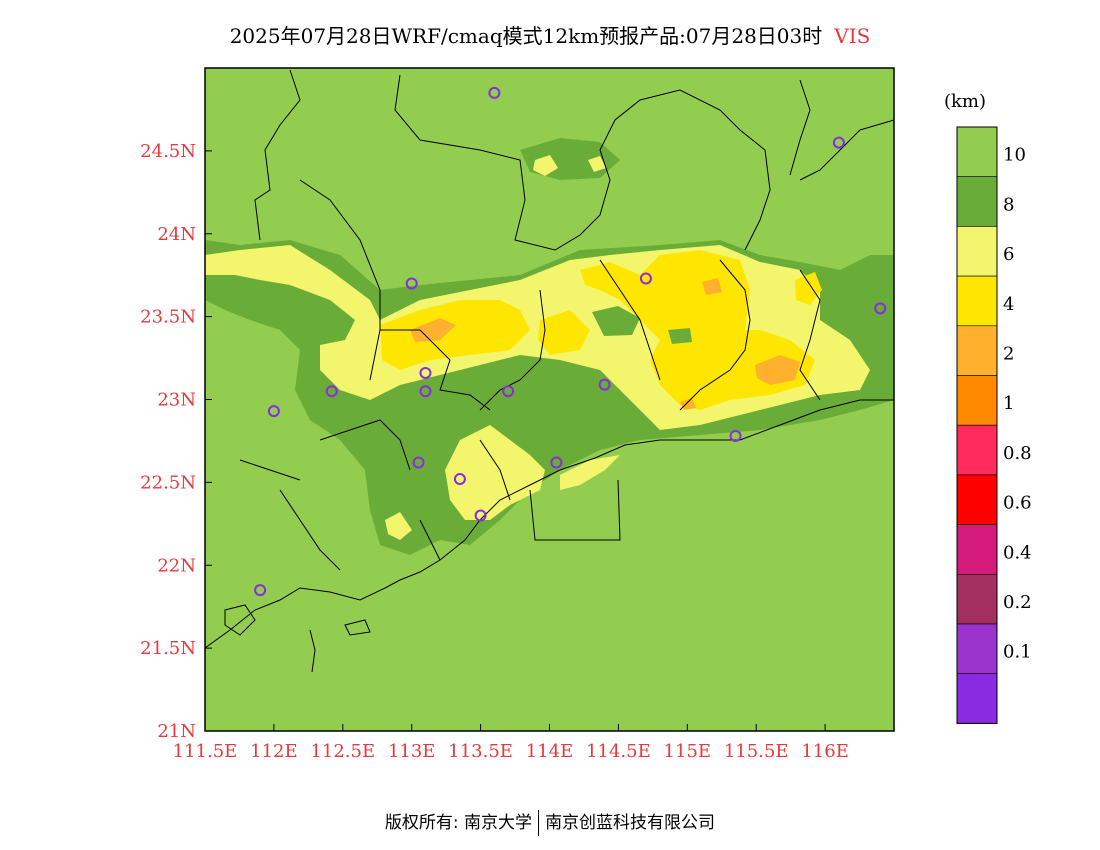 Image resolution: width=1100 pixels, height=850 pixels. I want to click on field-vis-6-8-south, so click(495, 472).